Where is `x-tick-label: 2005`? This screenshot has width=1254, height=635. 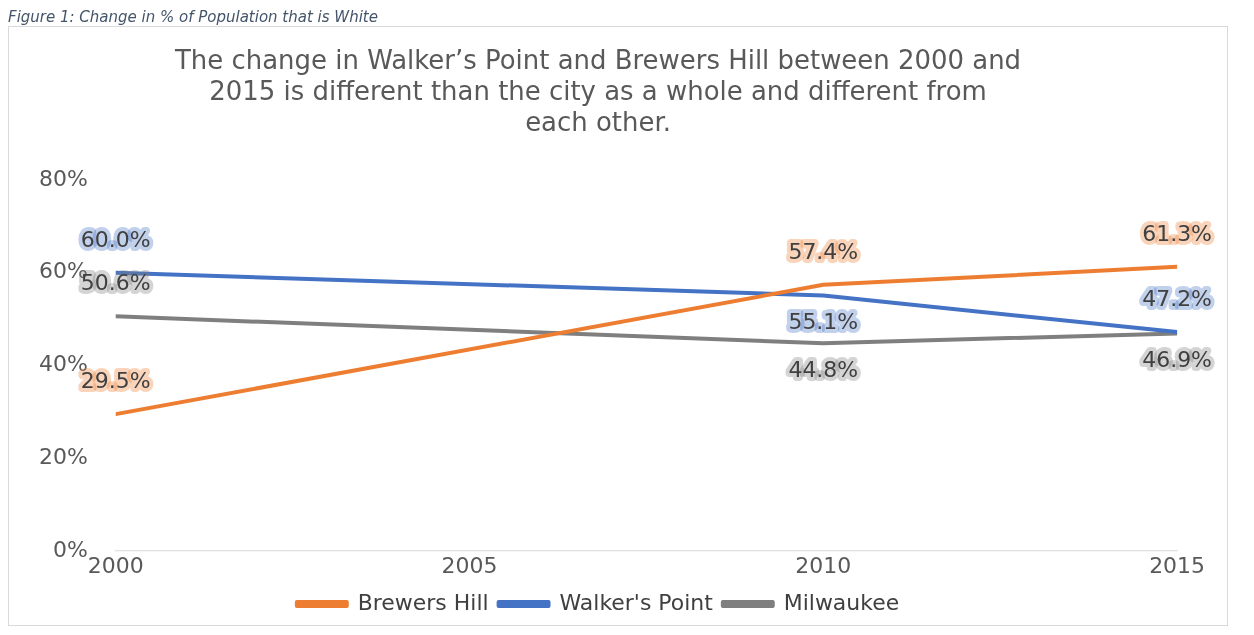 x-tick-label: 2005 is located at coordinates (469, 565).